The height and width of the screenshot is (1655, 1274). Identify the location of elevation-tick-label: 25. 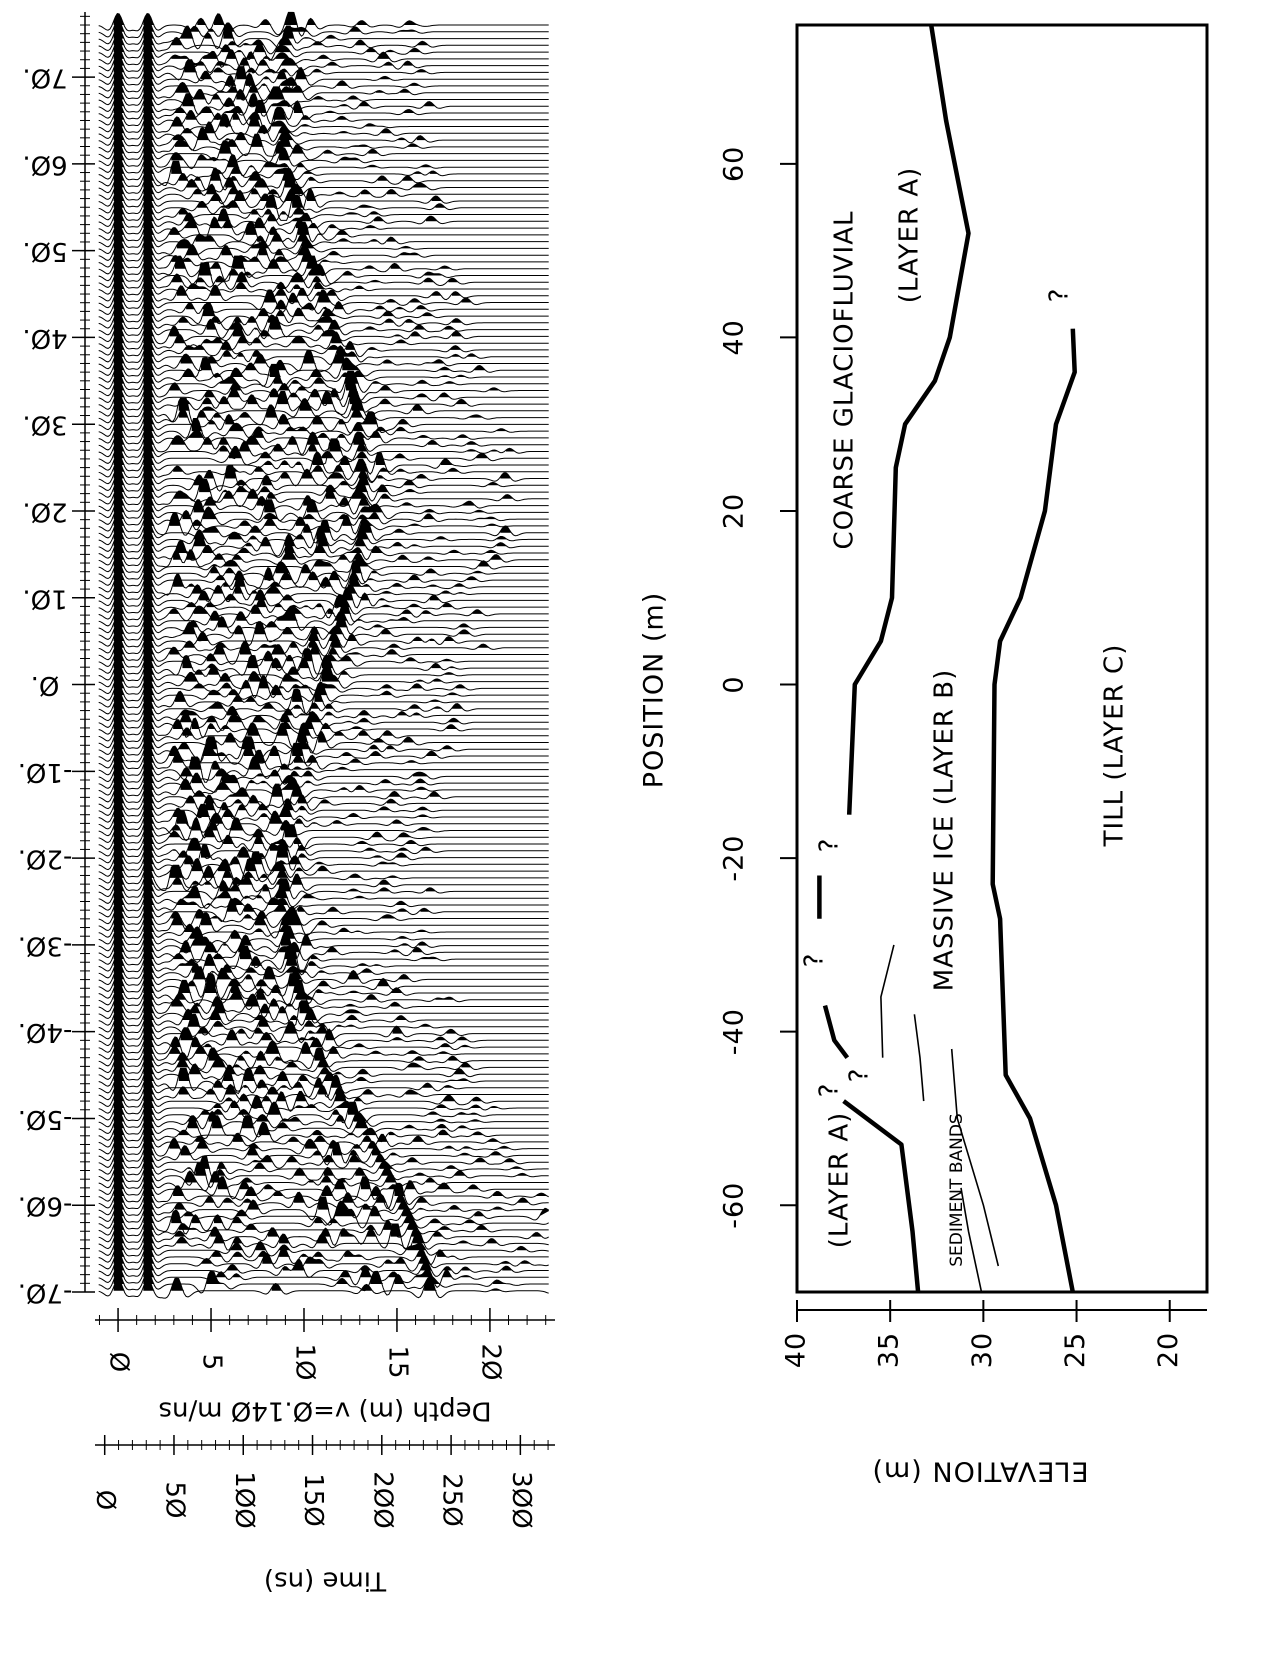
(1075, 1350).